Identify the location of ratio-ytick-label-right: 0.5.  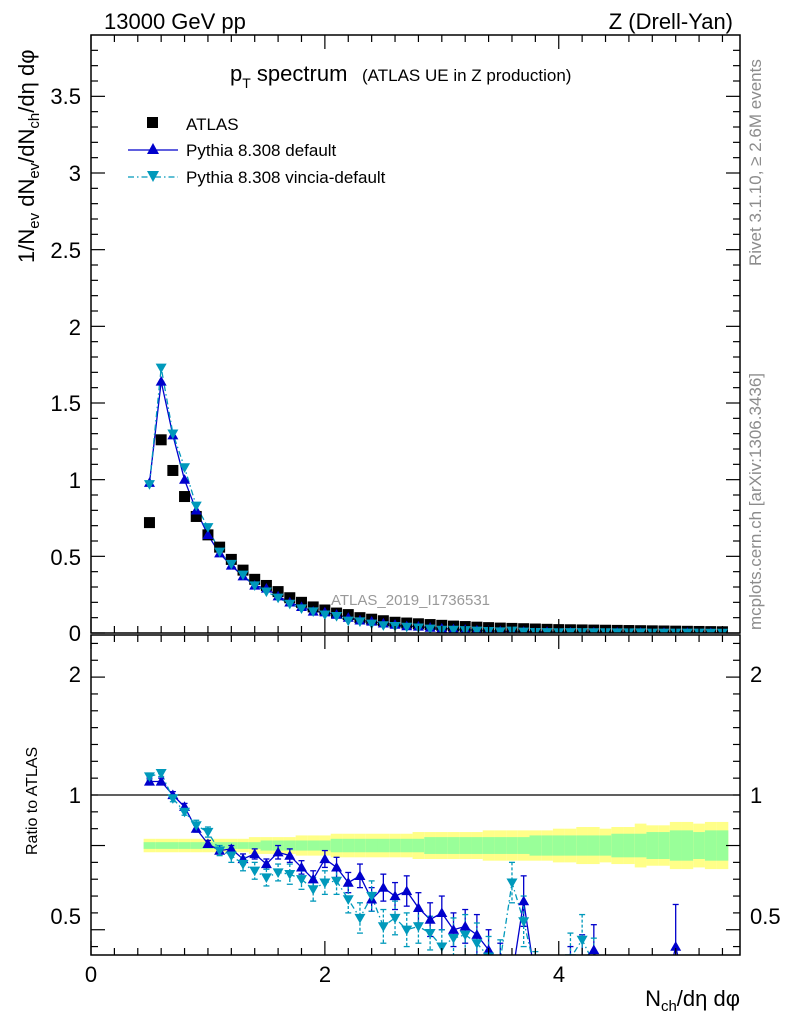
(765, 916).